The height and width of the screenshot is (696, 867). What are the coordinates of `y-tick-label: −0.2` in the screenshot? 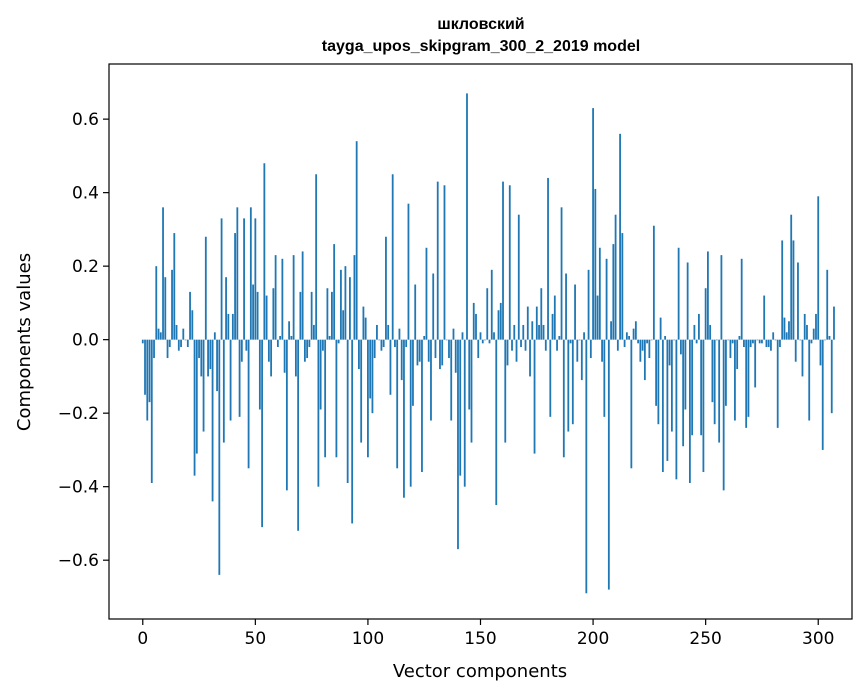 It's located at (78, 414).